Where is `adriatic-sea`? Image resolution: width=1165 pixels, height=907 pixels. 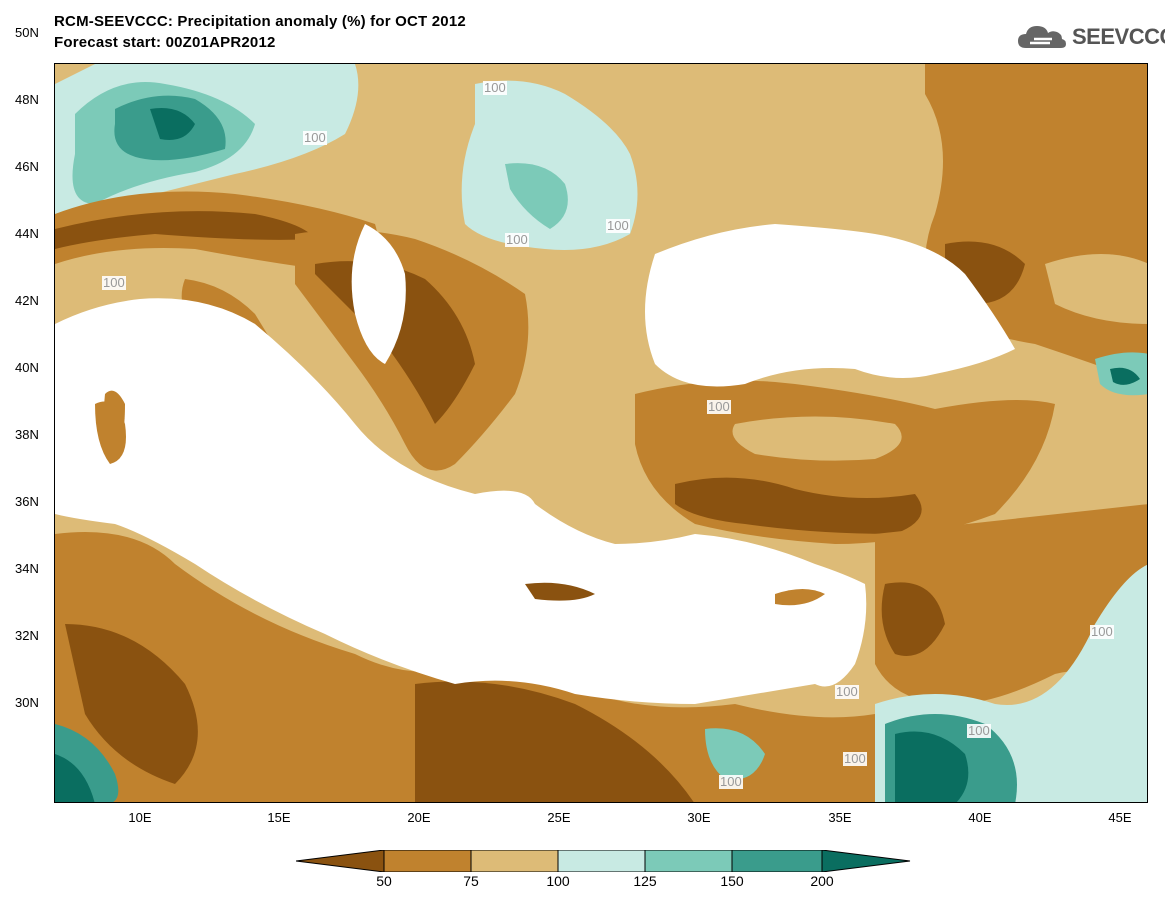 adriatic-sea is located at coordinates (378, 294).